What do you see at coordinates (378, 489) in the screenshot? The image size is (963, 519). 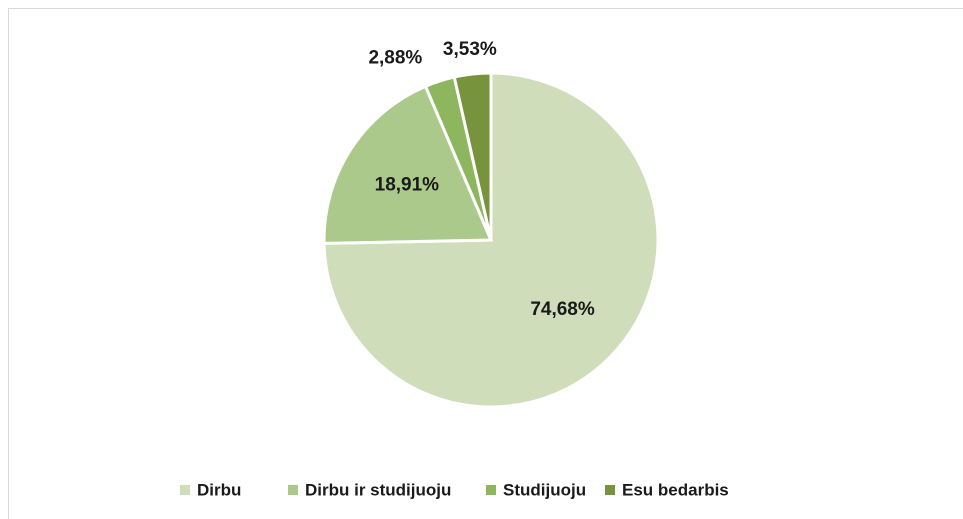 I see `legend-label: Dirbu ir studijuoju` at bounding box center [378, 489].